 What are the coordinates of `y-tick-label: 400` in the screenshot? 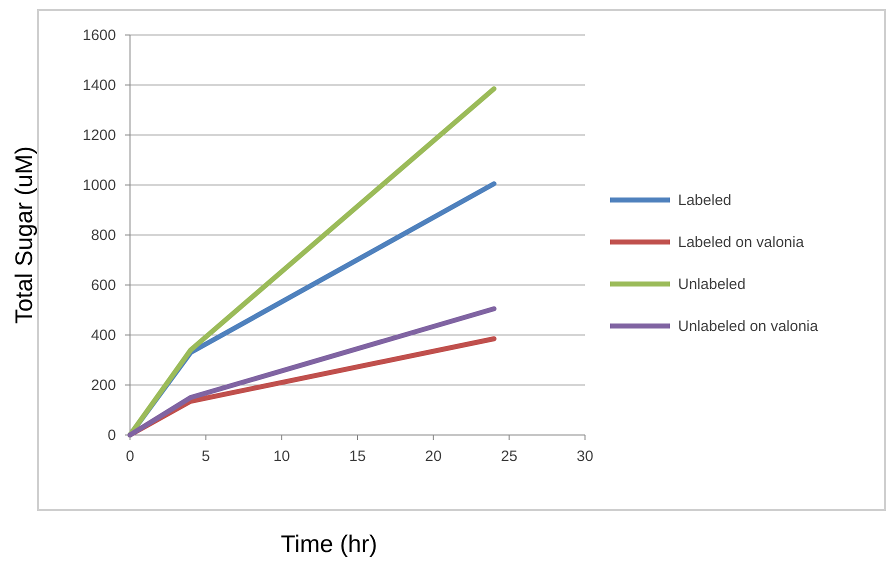 It's located at (103, 335).